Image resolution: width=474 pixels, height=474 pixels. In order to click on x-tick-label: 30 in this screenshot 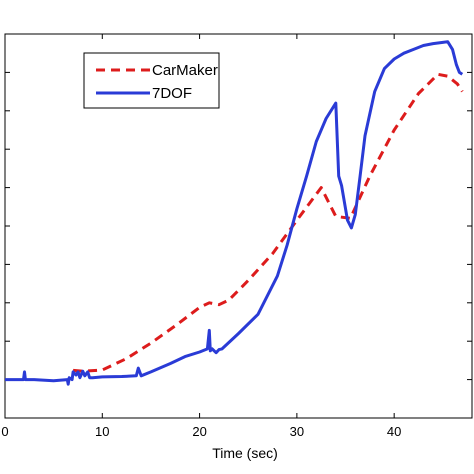, I will do `click(297, 431)`.